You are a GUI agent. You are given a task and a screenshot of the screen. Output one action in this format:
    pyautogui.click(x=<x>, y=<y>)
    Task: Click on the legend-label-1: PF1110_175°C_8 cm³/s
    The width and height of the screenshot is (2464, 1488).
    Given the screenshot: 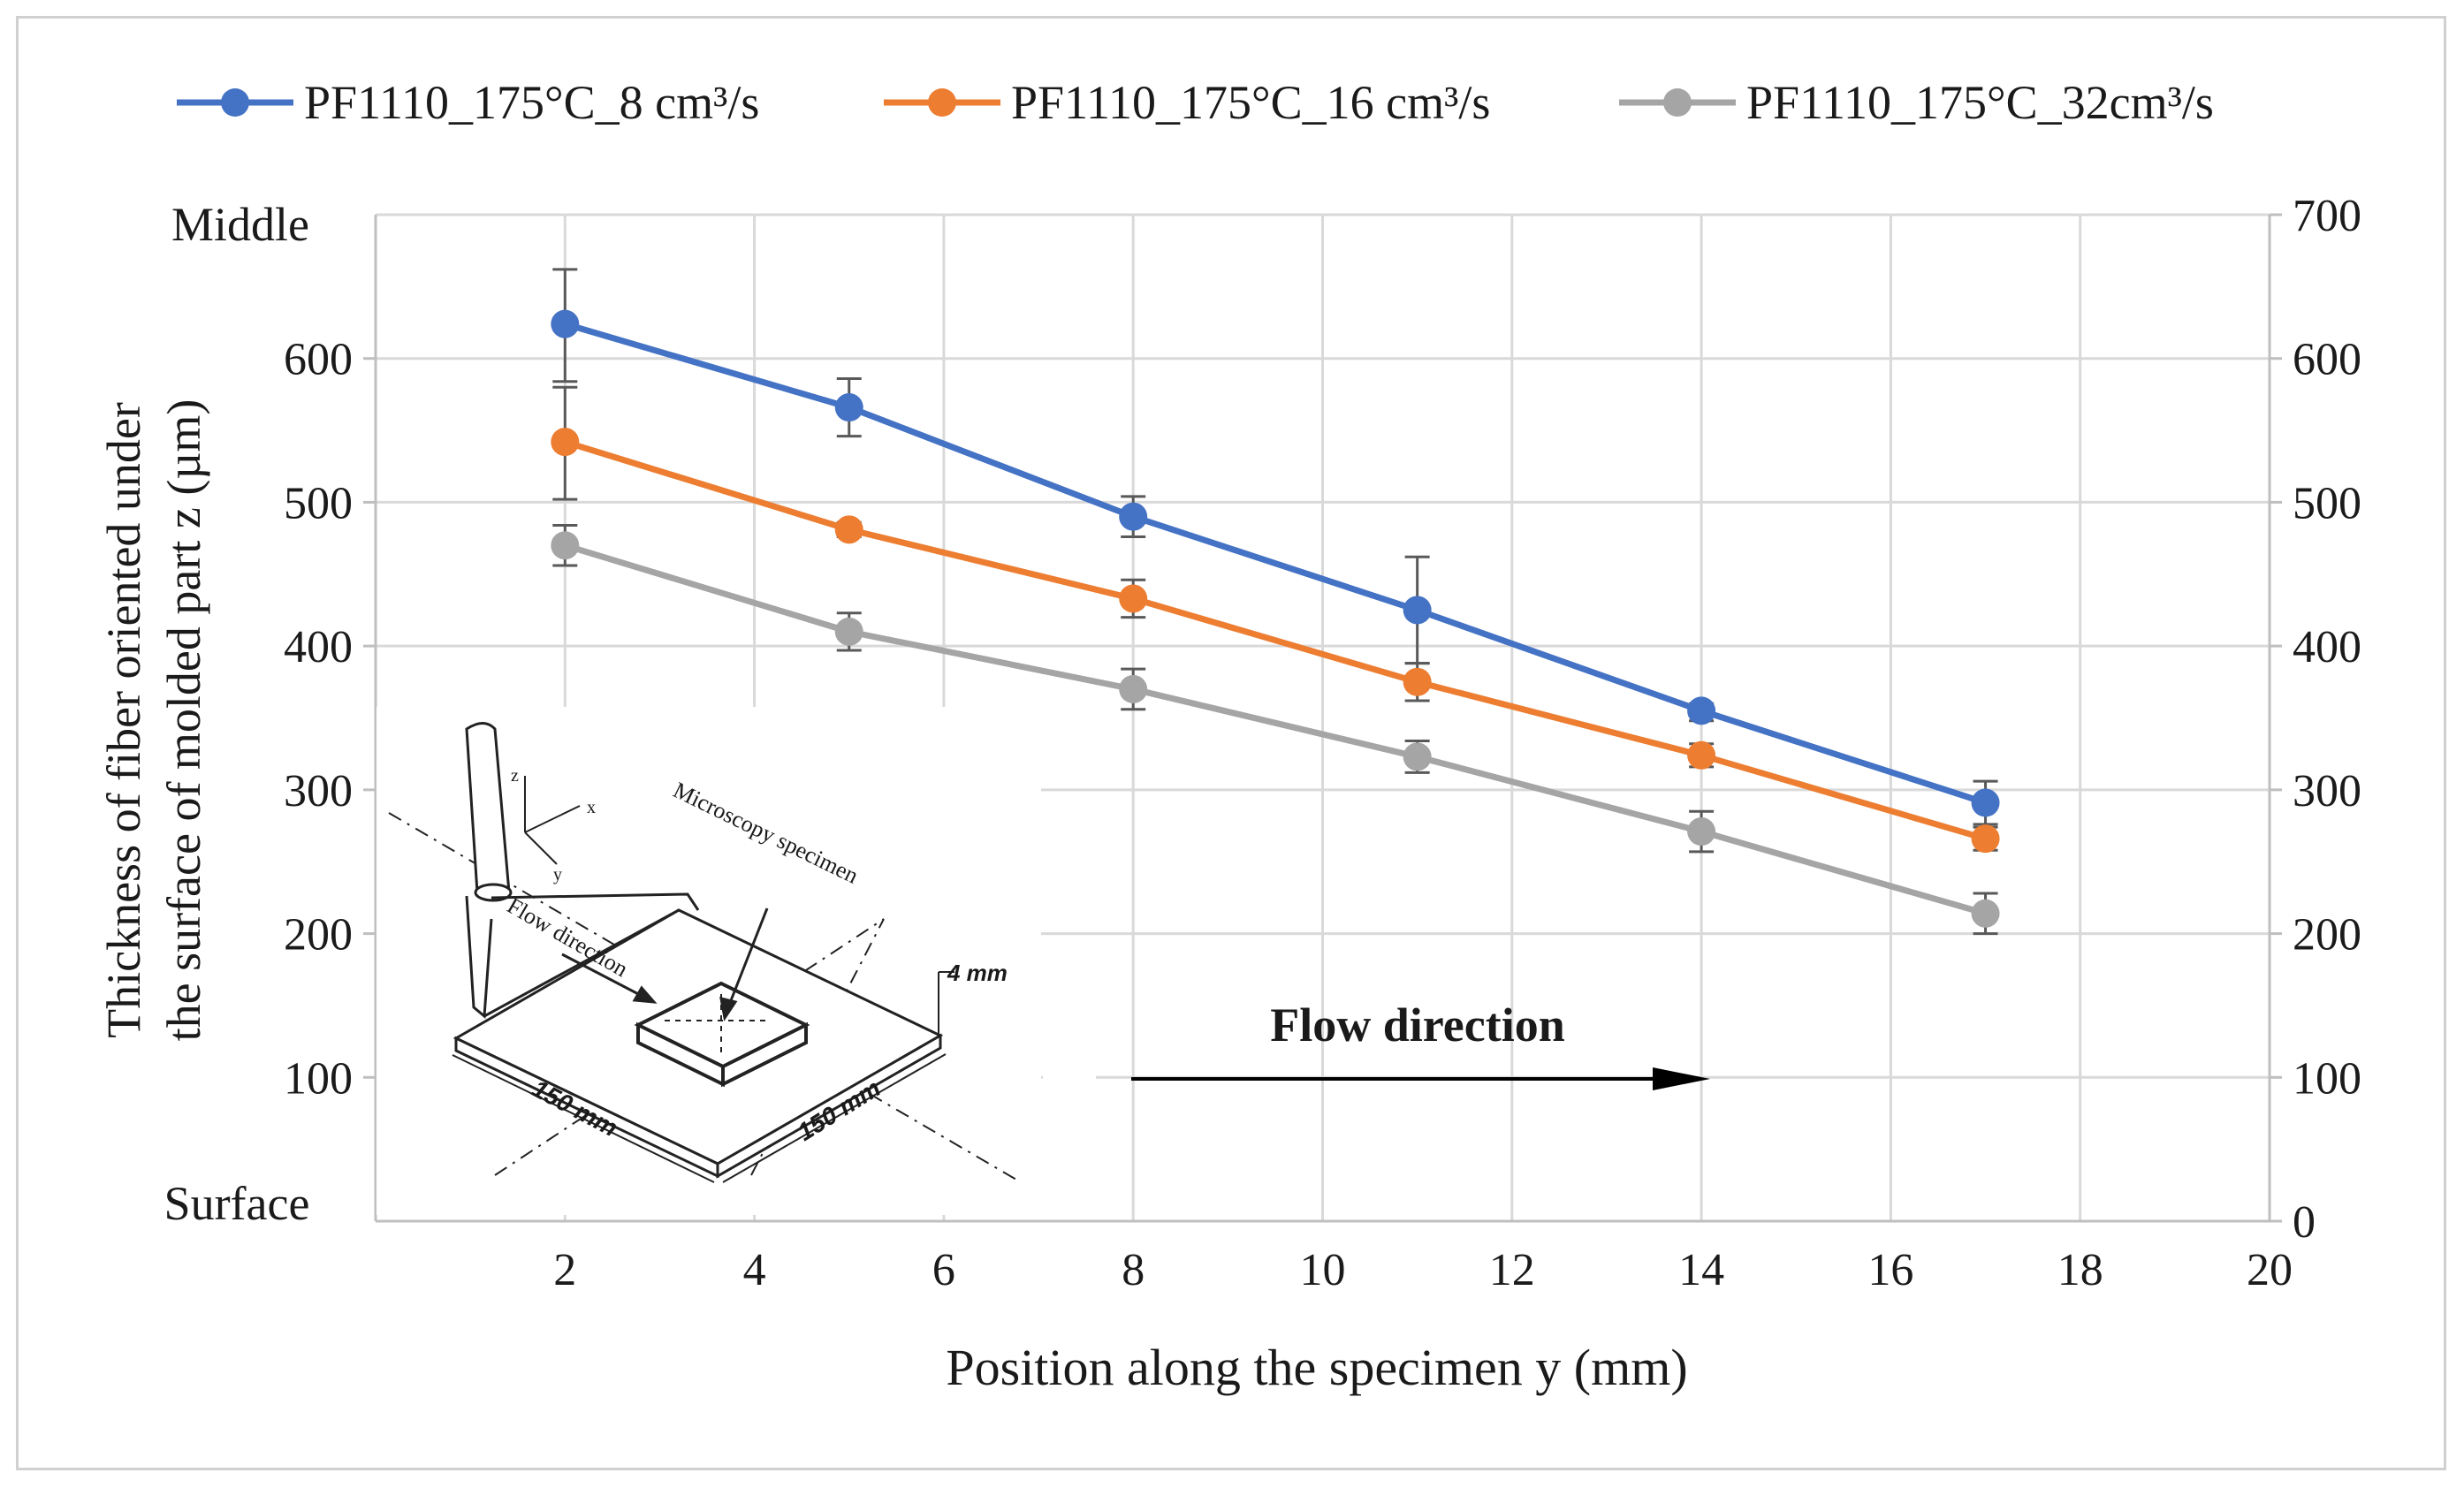 What is the action you would take?
    pyautogui.click(x=531, y=102)
    